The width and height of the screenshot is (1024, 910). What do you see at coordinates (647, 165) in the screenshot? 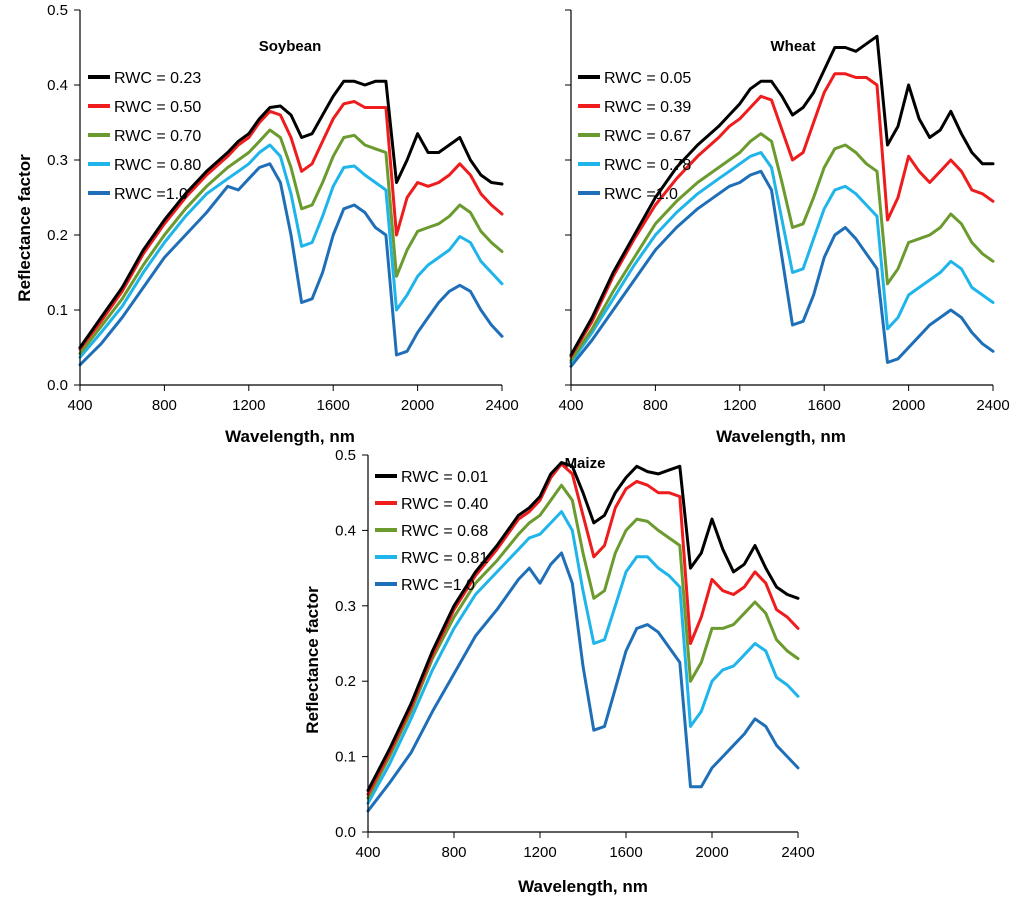
I see `wheat-legend-label-4: RWC = 0.78` at bounding box center [647, 165].